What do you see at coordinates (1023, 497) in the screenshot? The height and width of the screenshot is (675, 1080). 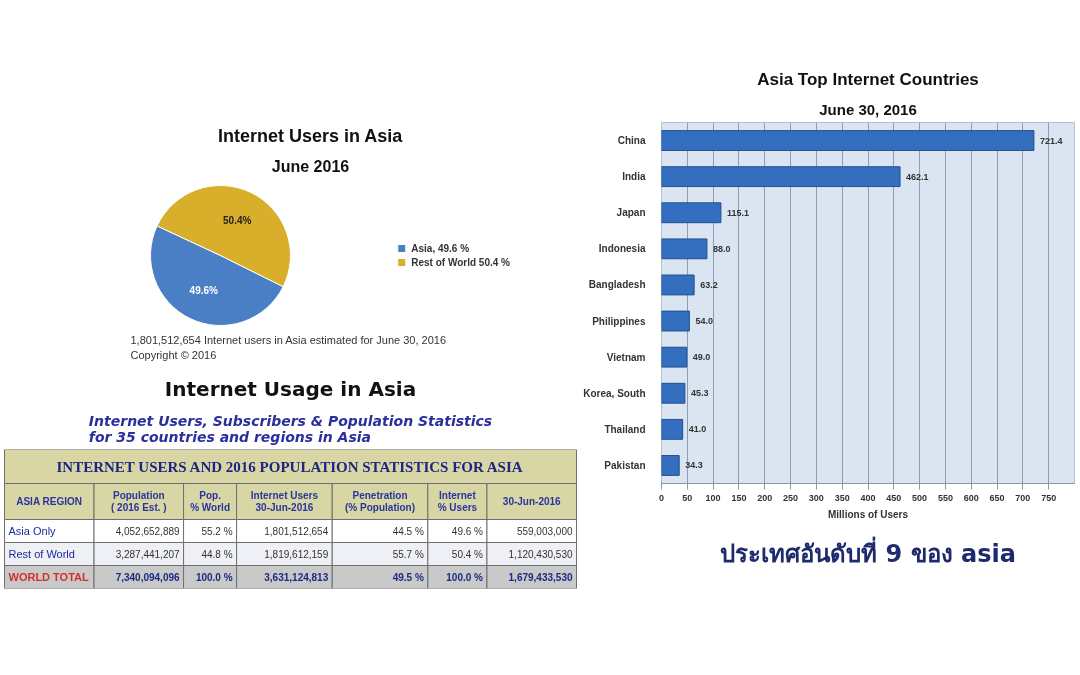 I see `x-tick-label: 700` at bounding box center [1023, 497].